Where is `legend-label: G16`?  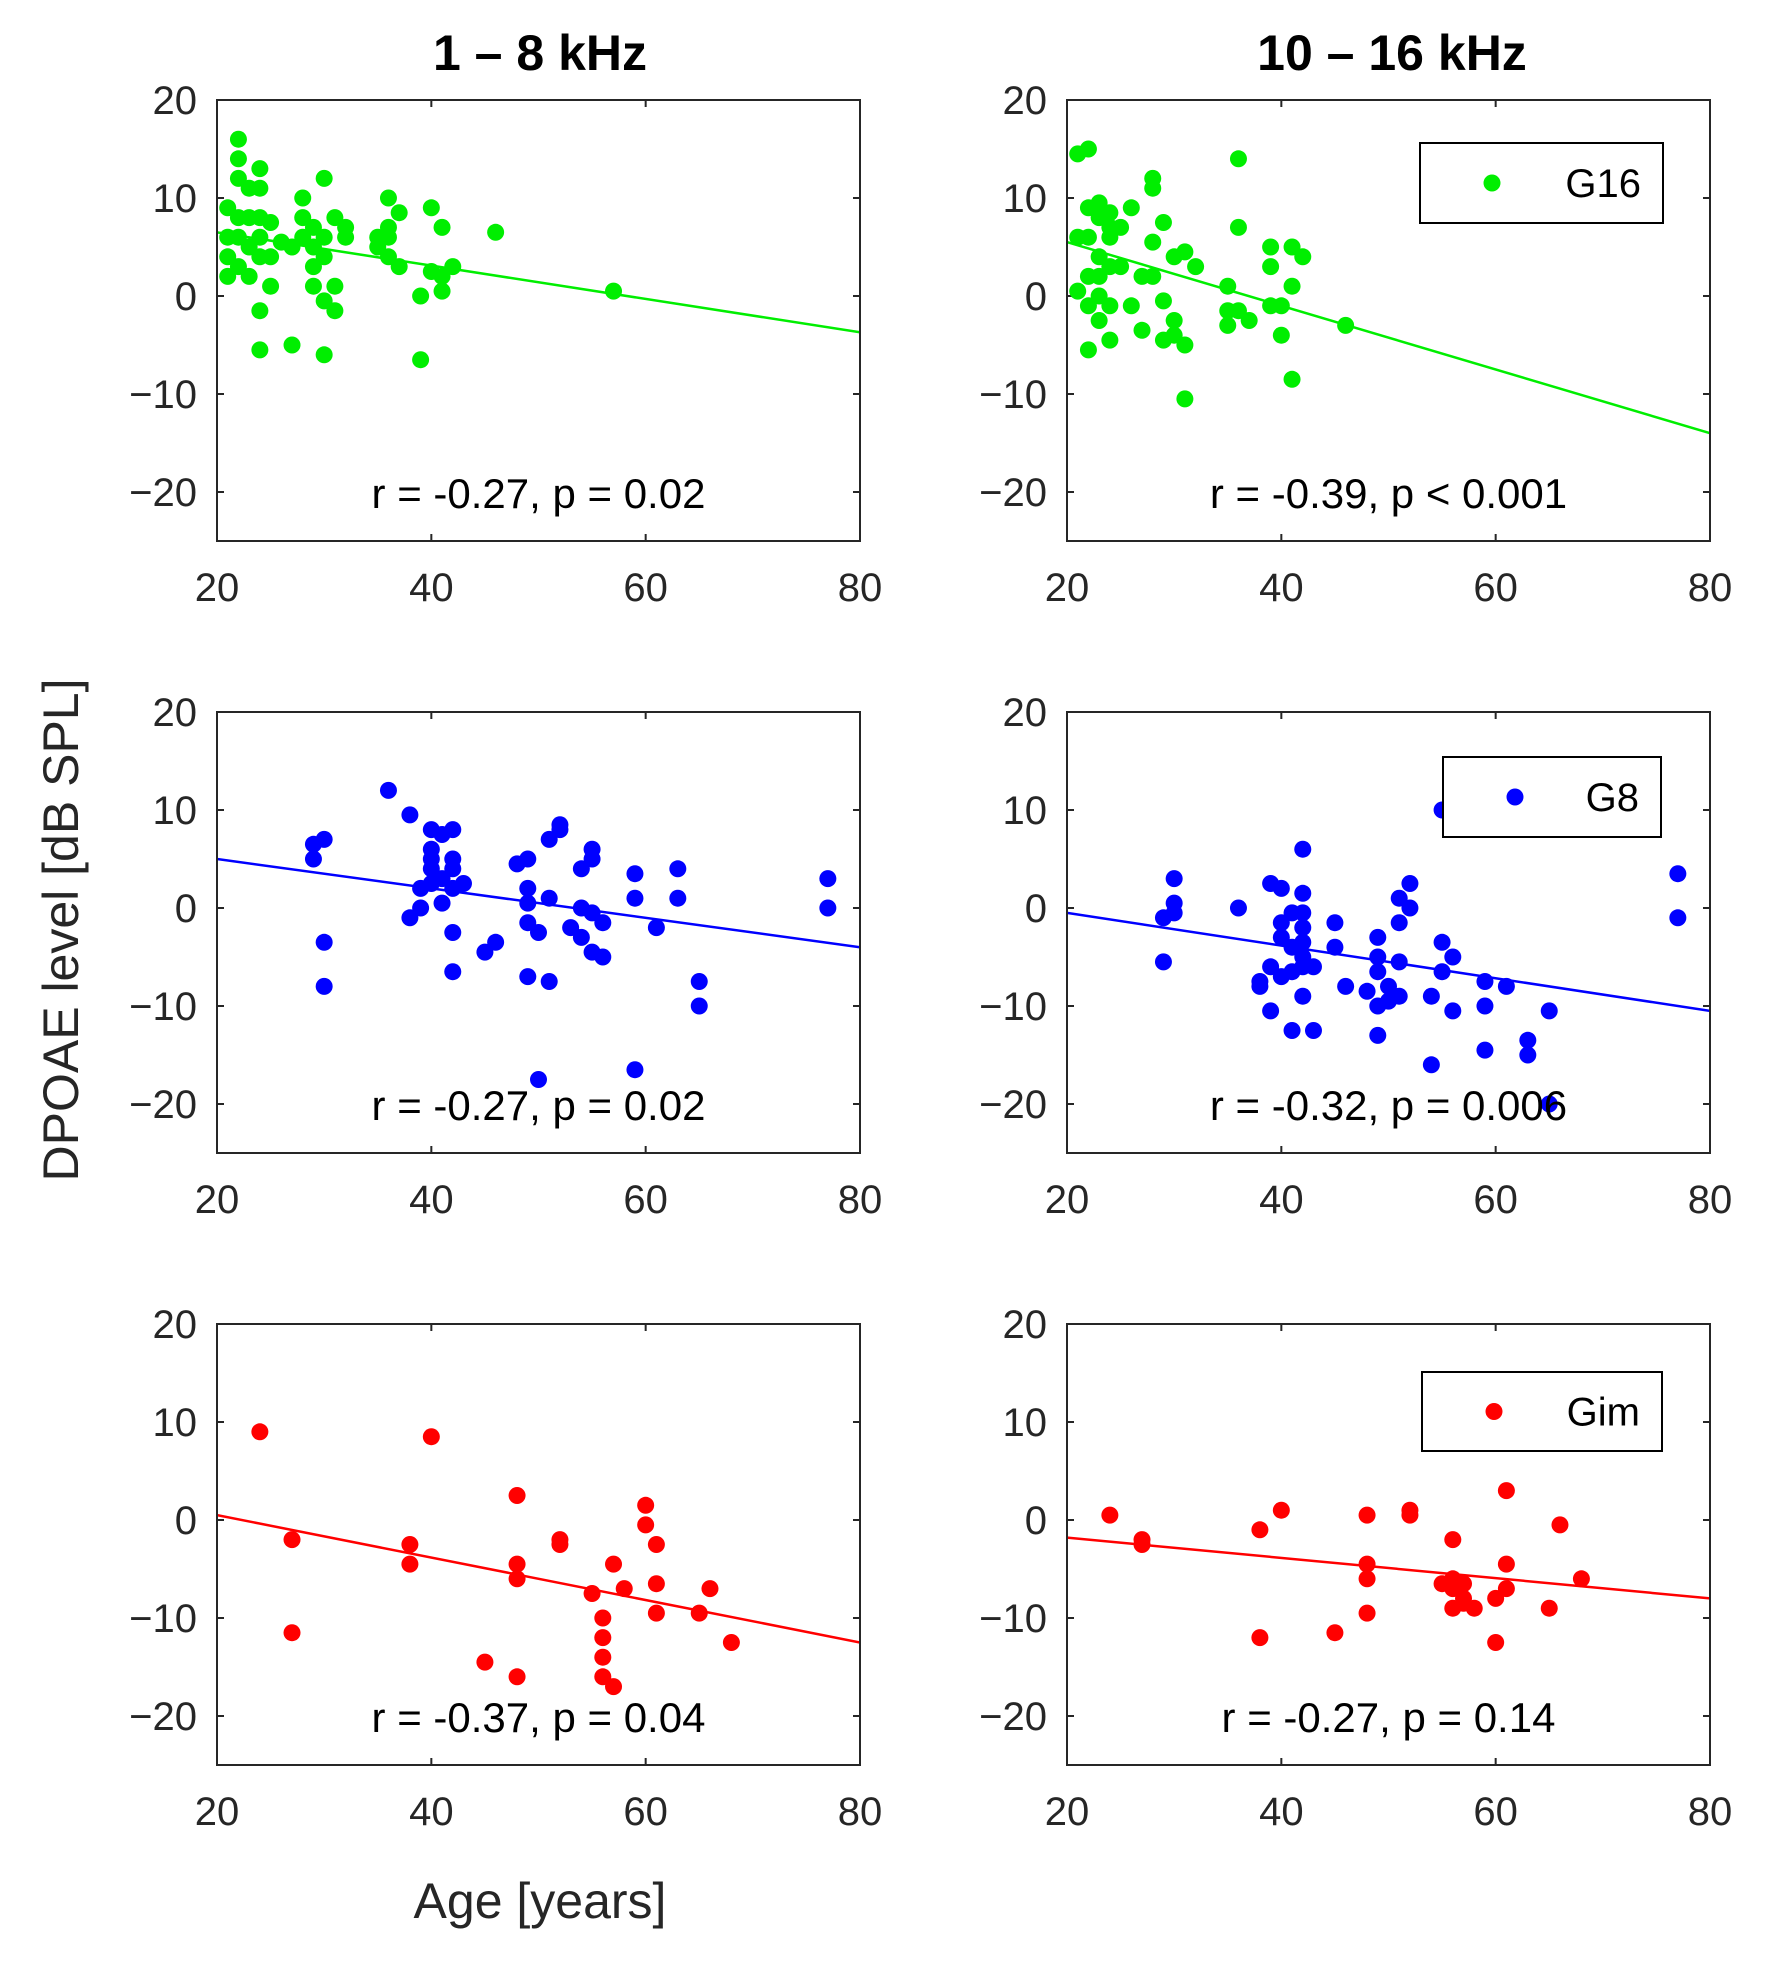
legend-label: G16 is located at coordinates (1603, 184).